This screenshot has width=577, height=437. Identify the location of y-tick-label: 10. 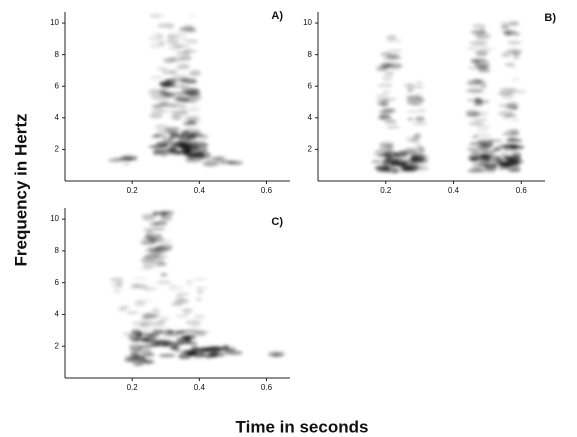
(307, 22).